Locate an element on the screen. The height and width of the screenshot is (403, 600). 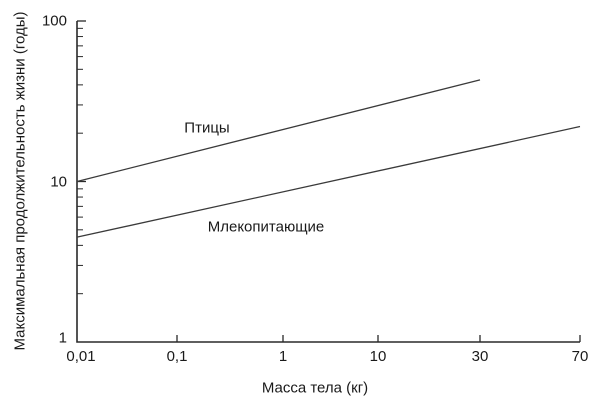
x-tick-label: 0,01 is located at coordinates (81, 356).